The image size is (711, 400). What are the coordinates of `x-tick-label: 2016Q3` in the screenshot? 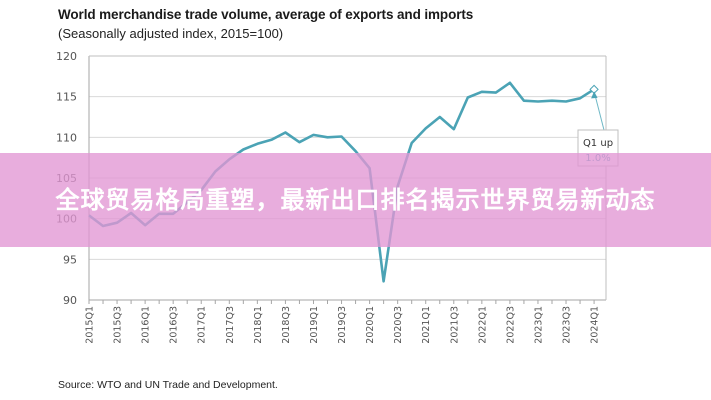 It's located at (174, 325).